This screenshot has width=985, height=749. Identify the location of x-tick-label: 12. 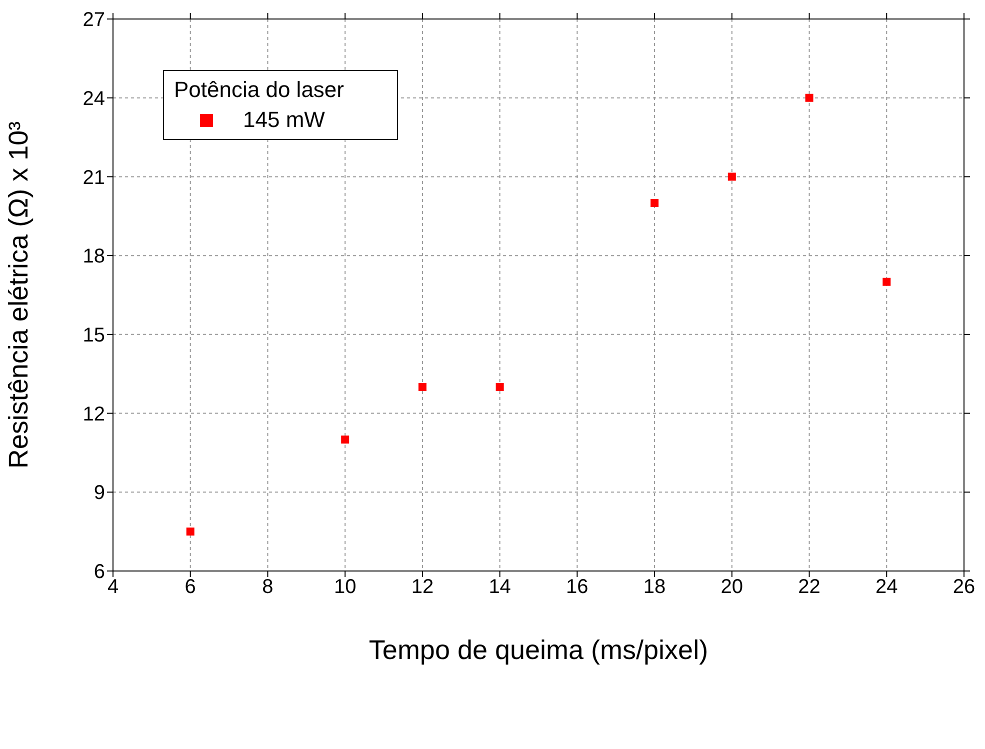
(422, 587).